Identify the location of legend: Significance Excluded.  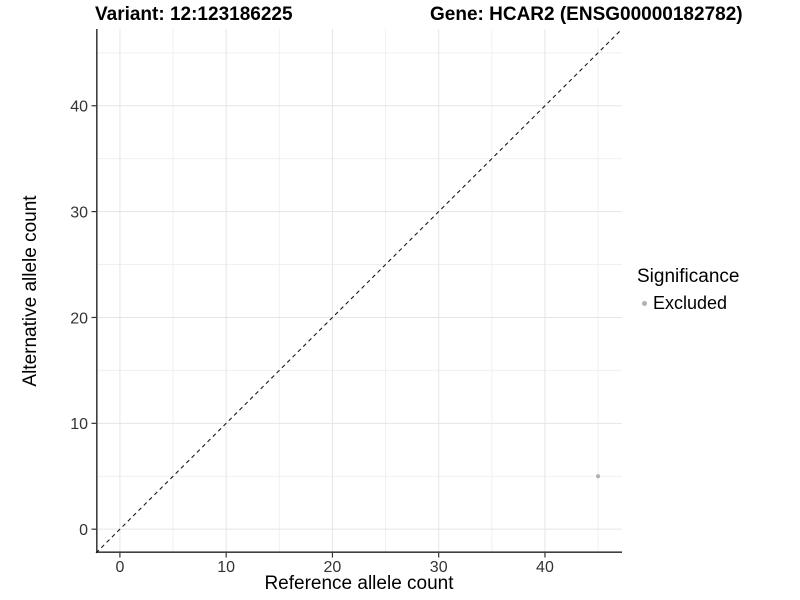
(688, 290).